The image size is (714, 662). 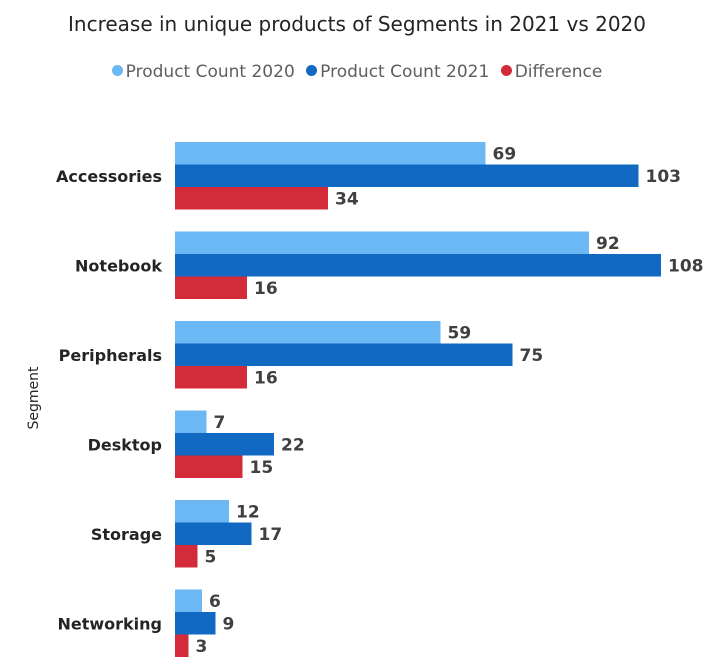 What do you see at coordinates (109, 623) in the screenshot?
I see `category-label-networking: Networking` at bounding box center [109, 623].